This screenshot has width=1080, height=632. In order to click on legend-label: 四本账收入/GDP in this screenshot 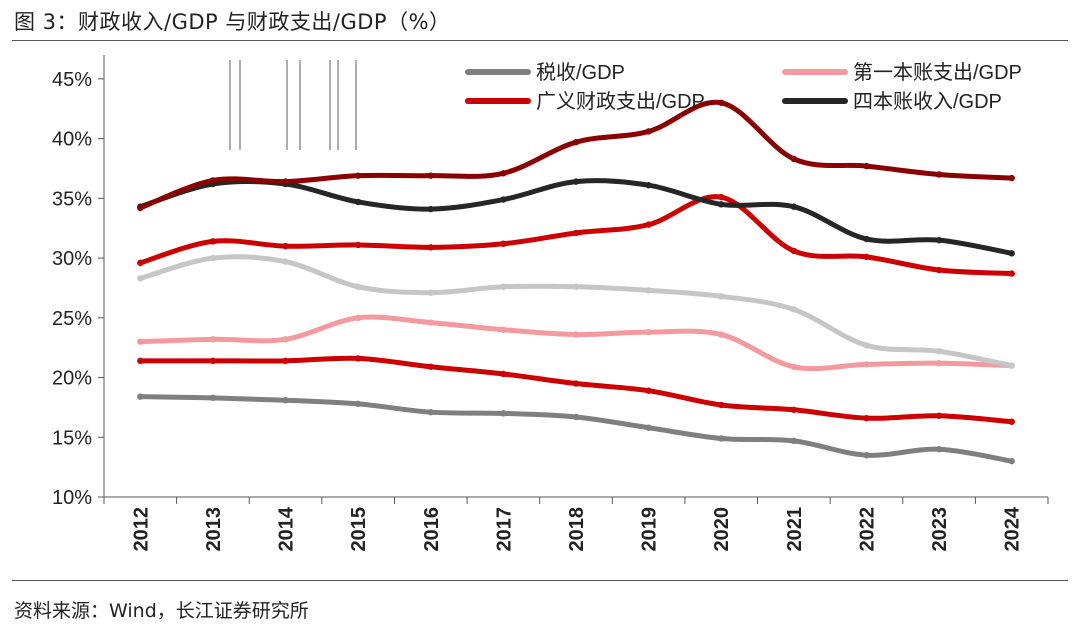, I will do `click(927, 101)`.